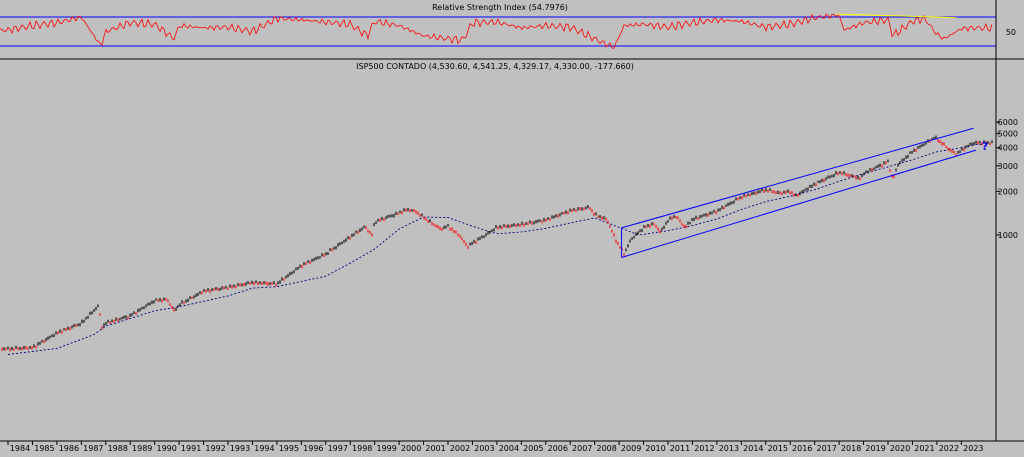  Describe the element at coordinates (1011, 32) in the screenshot. I see `rsi-tick-label: 50` at that location.